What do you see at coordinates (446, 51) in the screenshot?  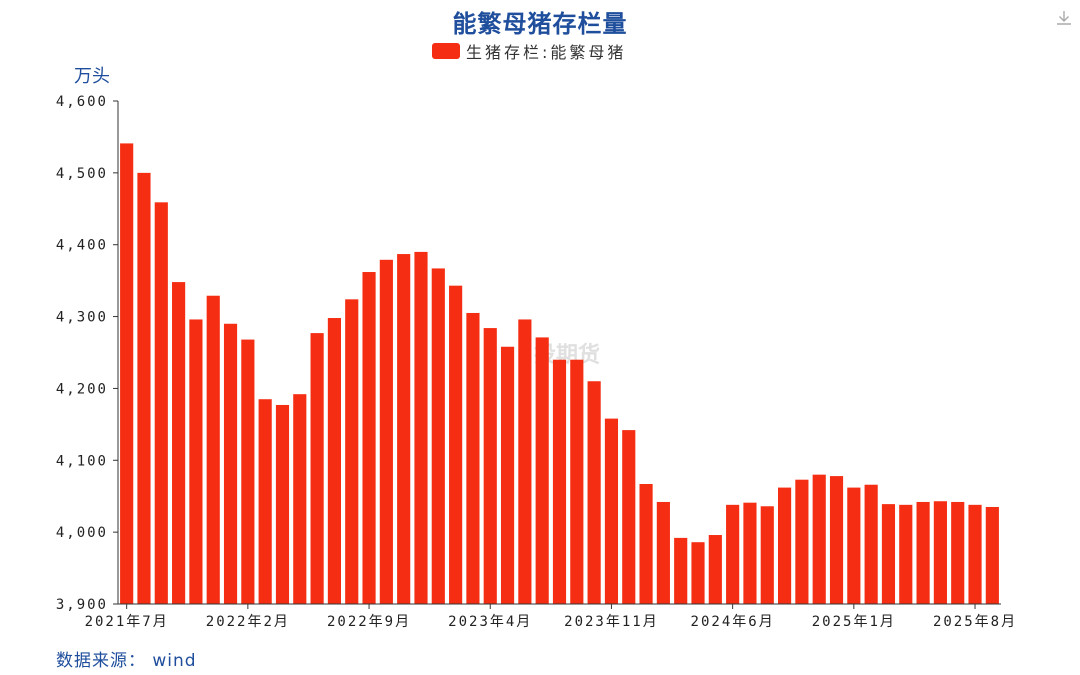 I see `legend-swatch` at bounding box center [446, 51].